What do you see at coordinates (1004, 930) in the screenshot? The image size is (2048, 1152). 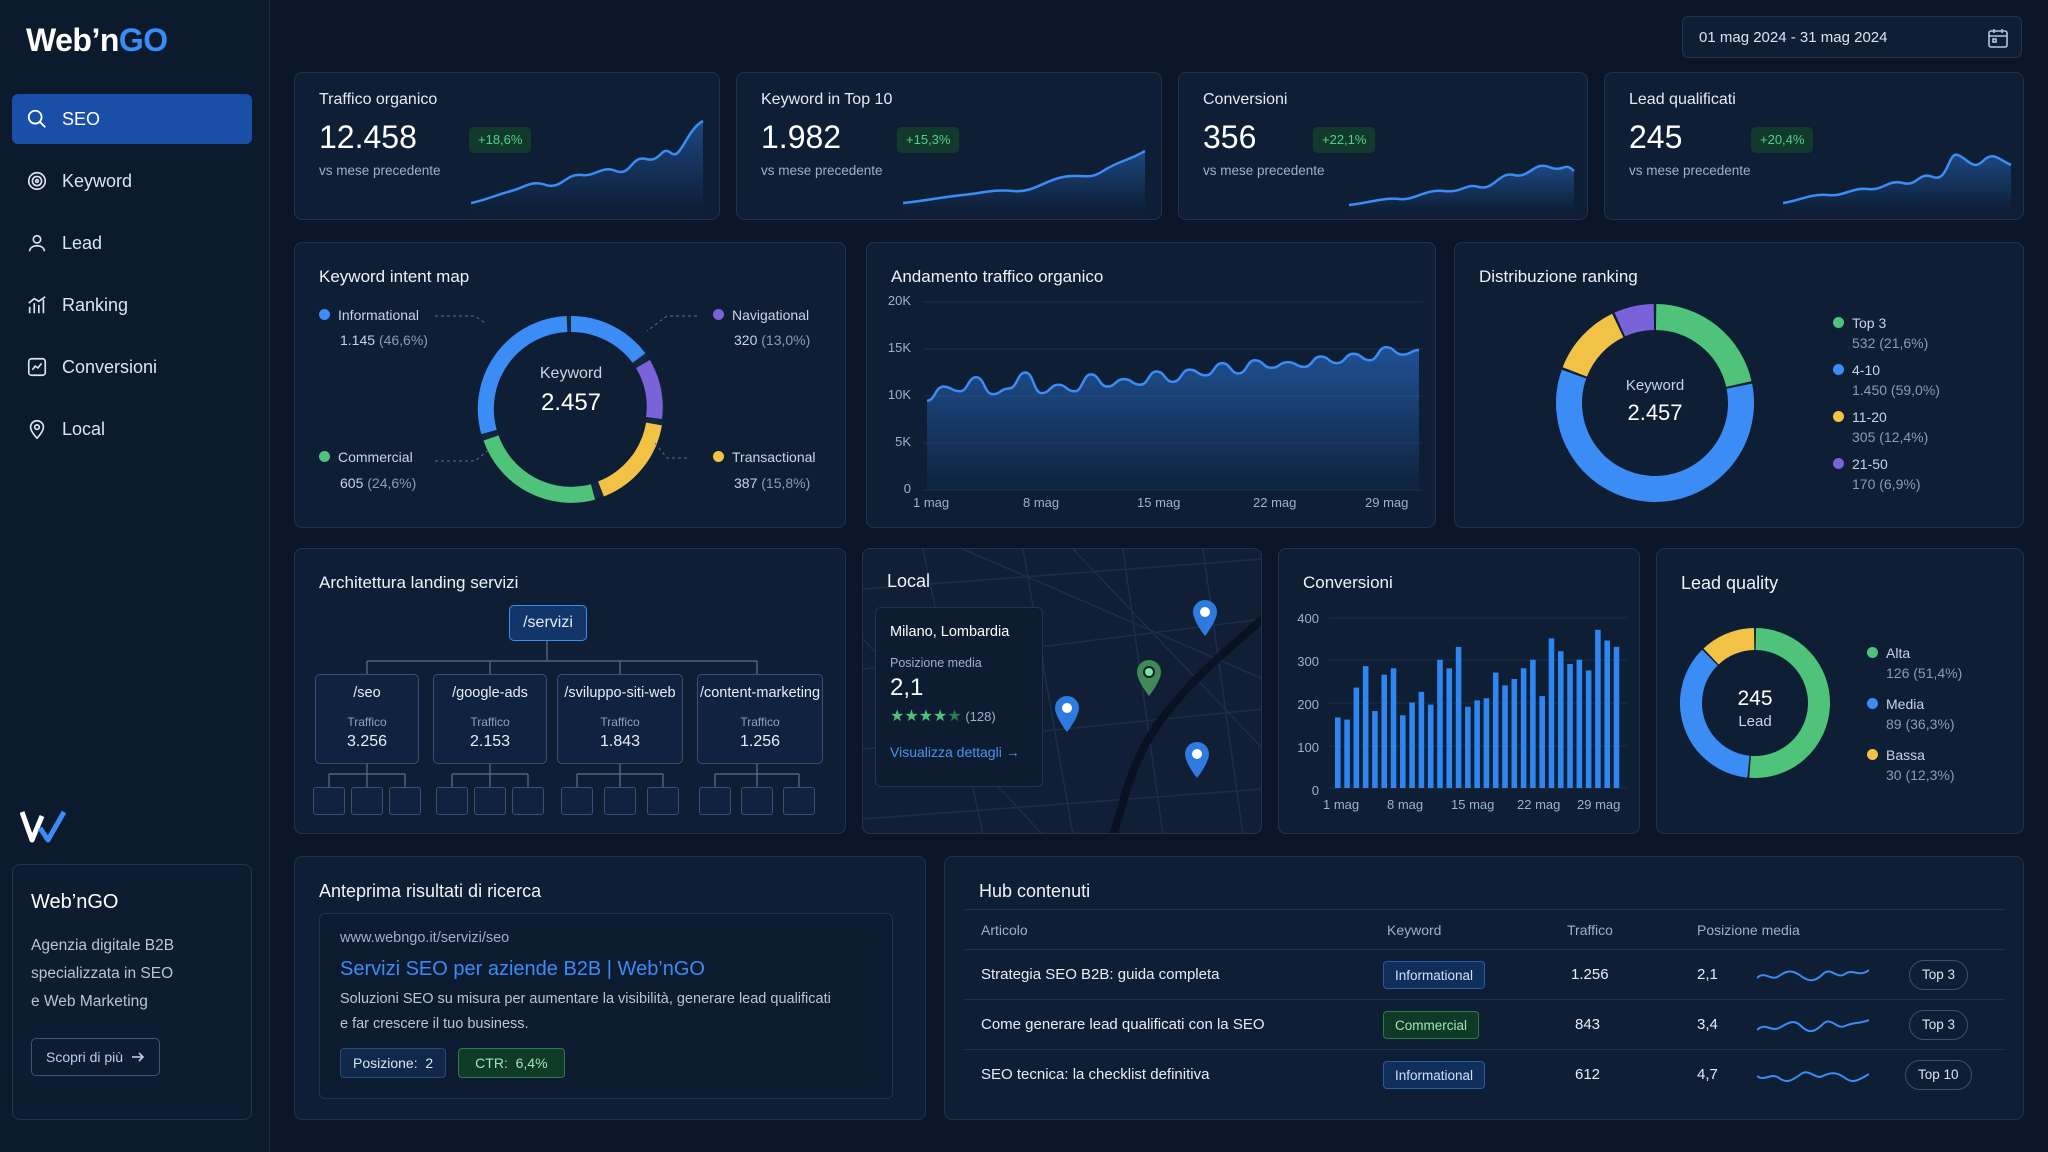 I see `col-header: Articolo` at bounding box center [1004, 930].